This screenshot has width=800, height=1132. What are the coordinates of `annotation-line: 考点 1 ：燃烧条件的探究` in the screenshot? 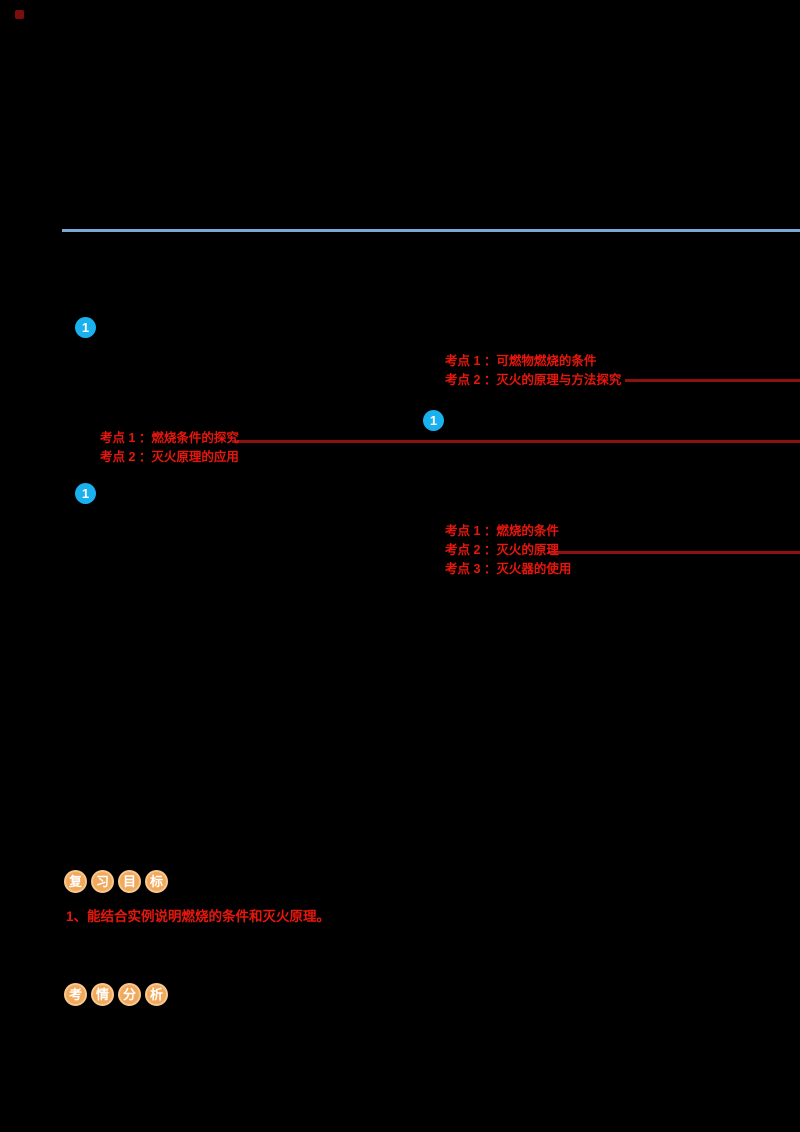 It's located at (169, 438).